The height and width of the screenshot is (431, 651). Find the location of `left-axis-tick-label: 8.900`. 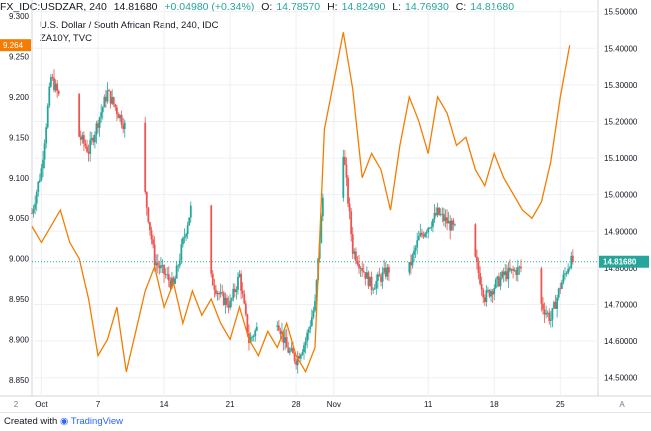

left-axis-tick-label: 8.900 is located at coordinates (19, 339).